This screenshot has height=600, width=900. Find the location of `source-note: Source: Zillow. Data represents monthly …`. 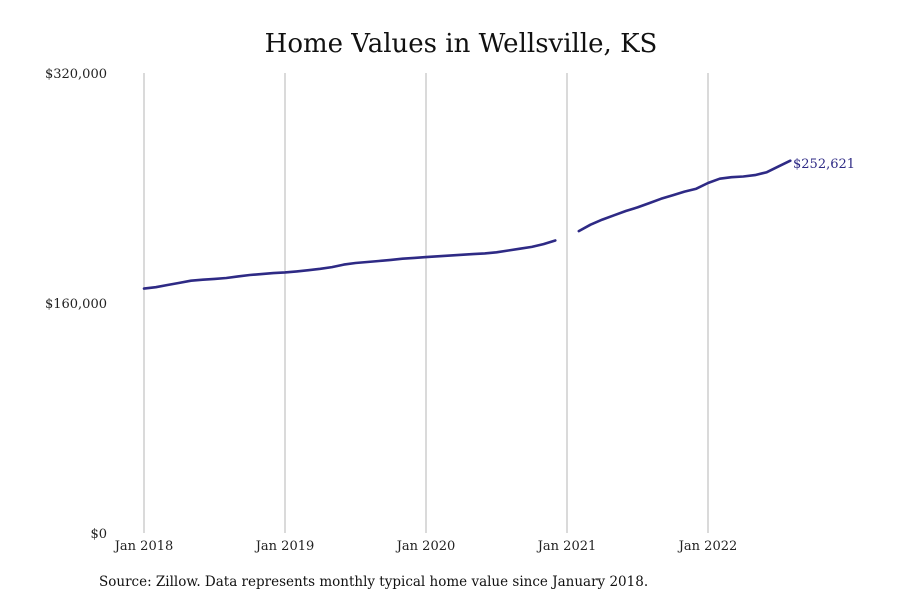

source-note: Source: Zillow. Data represents monthly … is located at coordinates (373, 582).